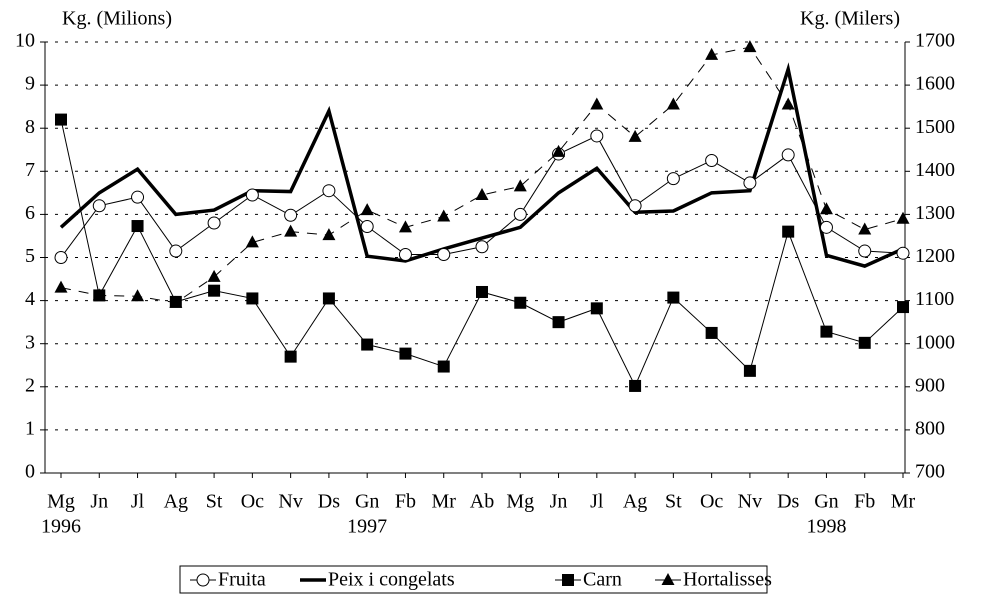 The height and width of the screenshot is (594, 985). Describe the element at coordinates (30, 342) in the screenshot. I see `y-tick-label: 3` at that location.